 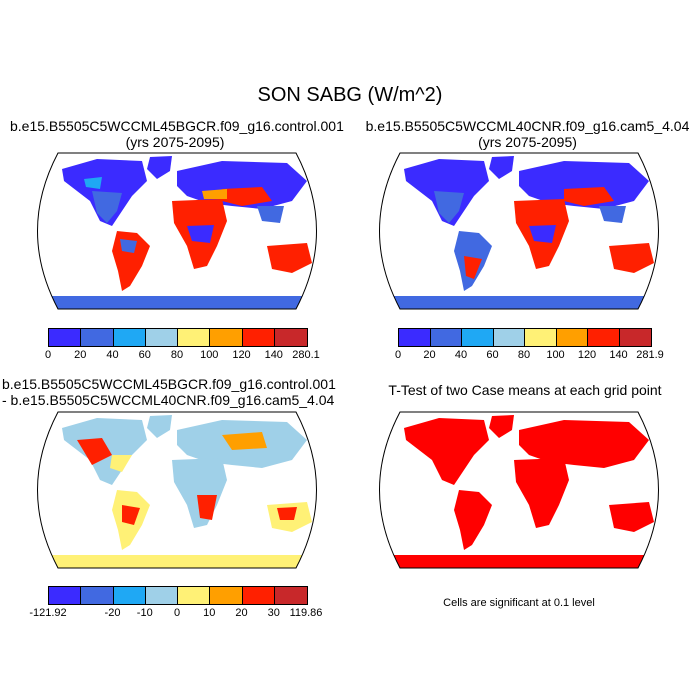 I want to click on colorbar-tick-label: 280.1, so click(x=306, y=355).